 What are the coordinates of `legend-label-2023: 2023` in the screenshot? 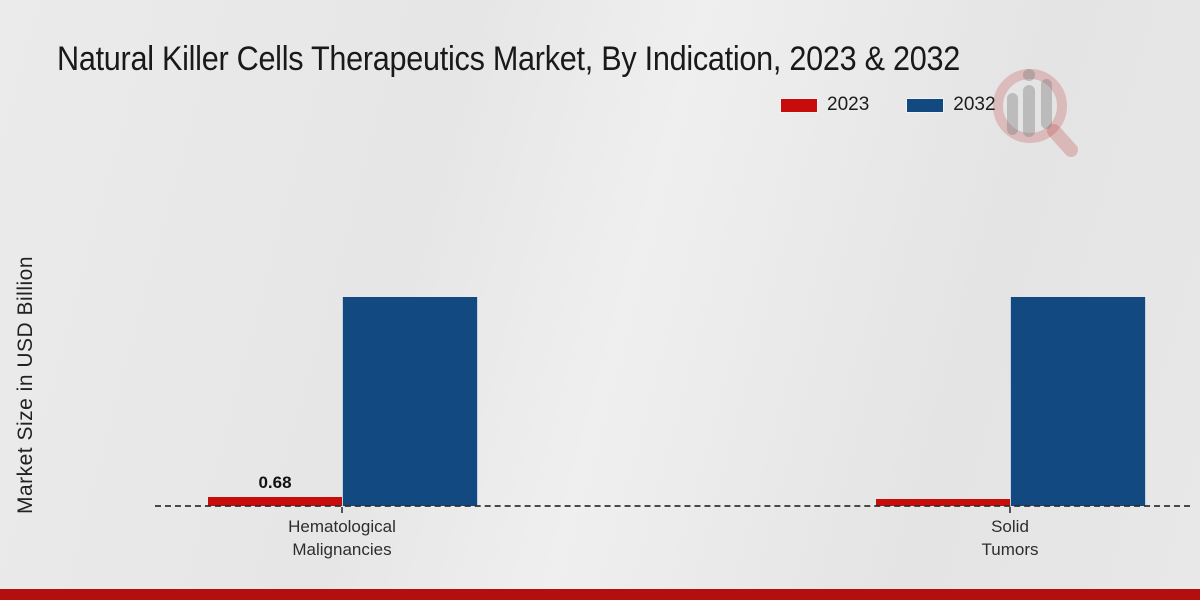 It's located at (848, 104).